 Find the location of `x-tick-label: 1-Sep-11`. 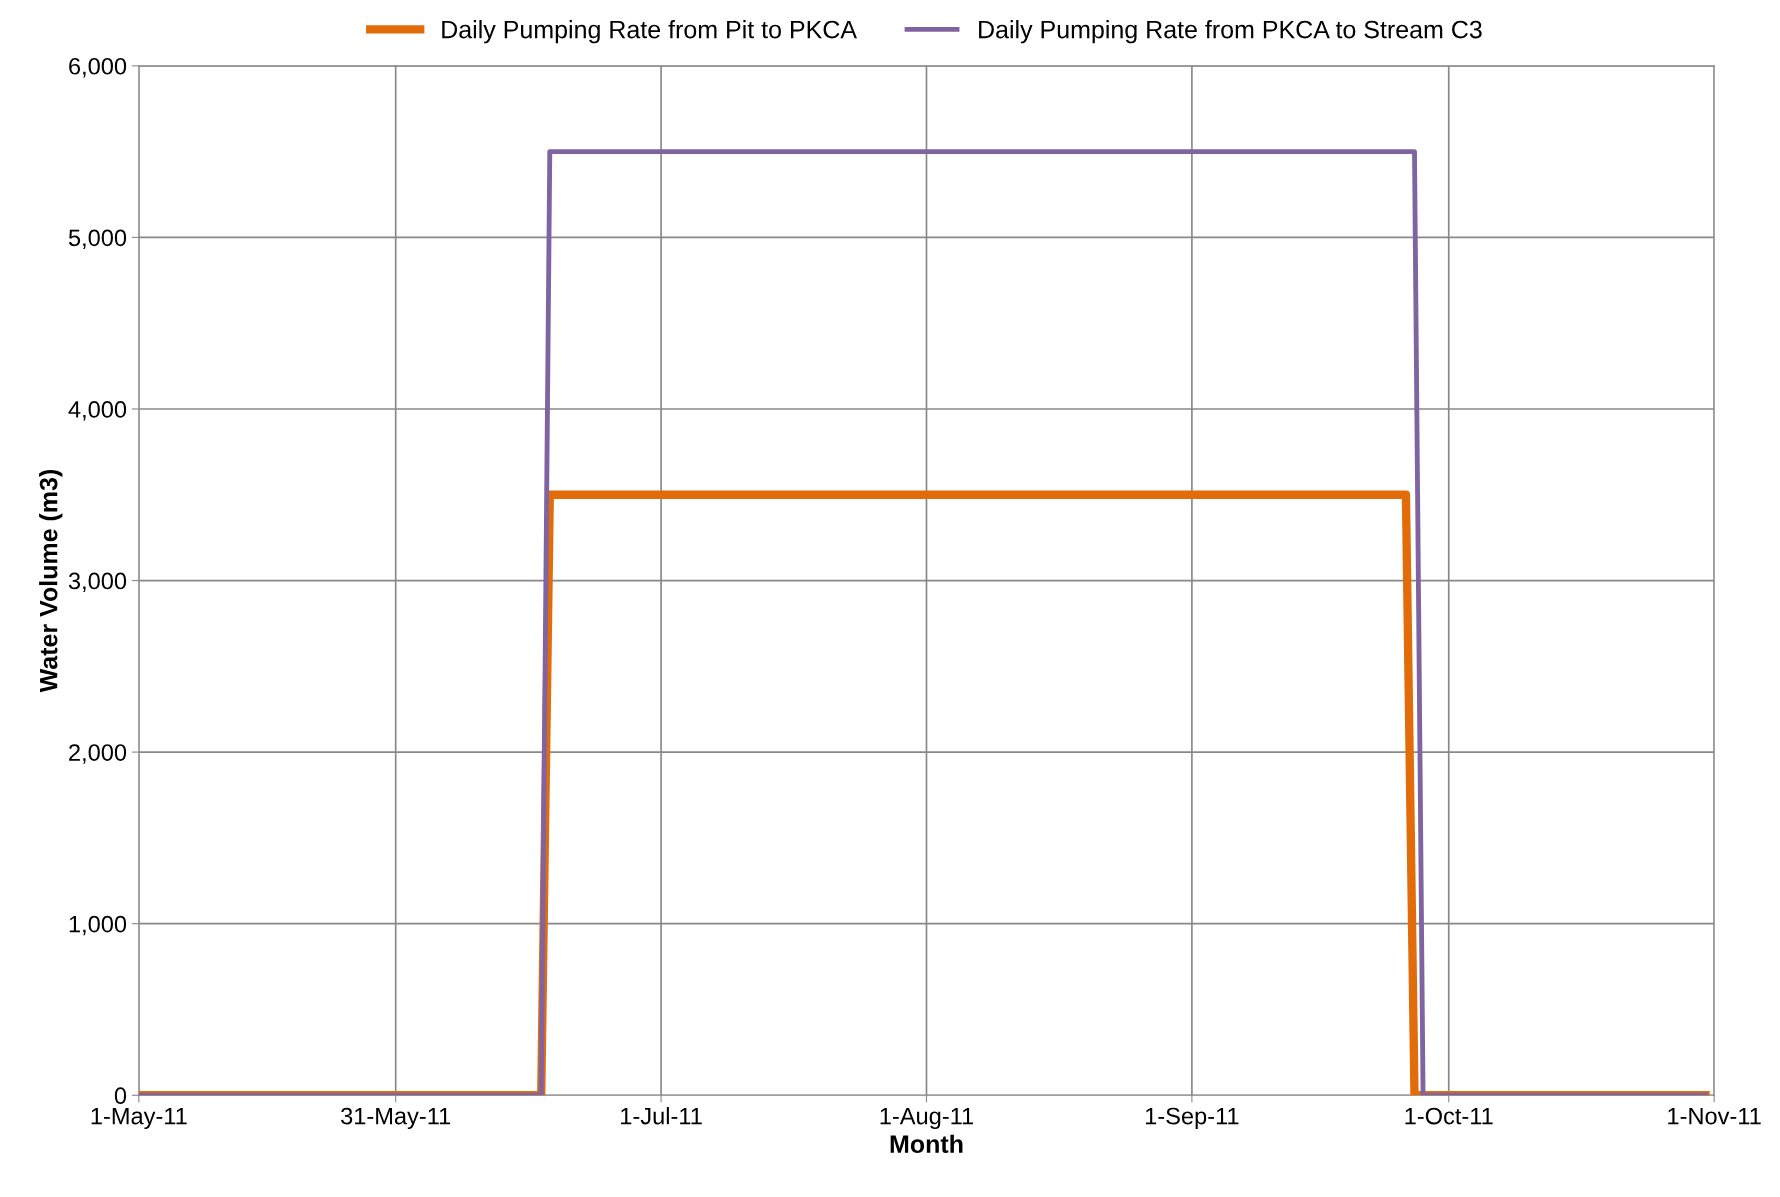

x-tick-label: 1-Sep-11 is located at coordinates (1192, 1118).